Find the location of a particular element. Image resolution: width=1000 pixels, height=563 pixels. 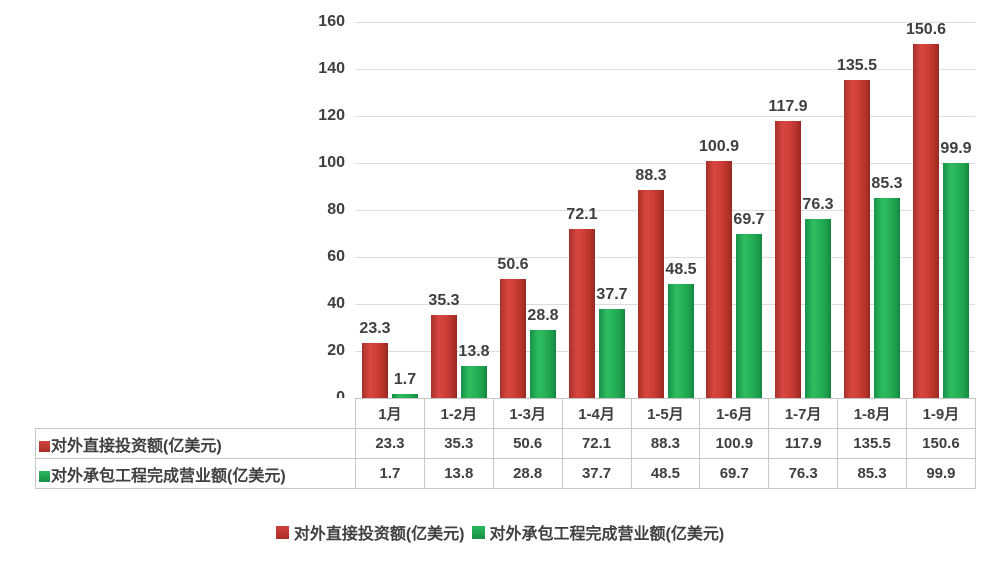

table-value-cell: 88.3 is located at coordinates (665, 443).